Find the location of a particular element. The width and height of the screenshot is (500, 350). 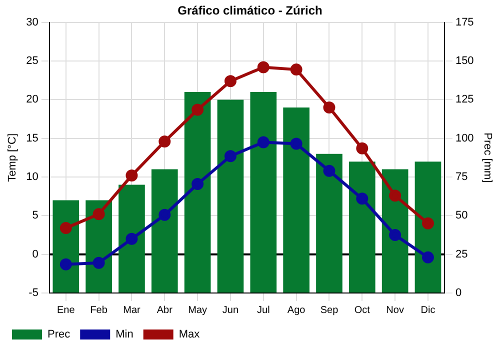

x-tick-label: Ene is located at coordinates (66, 310).